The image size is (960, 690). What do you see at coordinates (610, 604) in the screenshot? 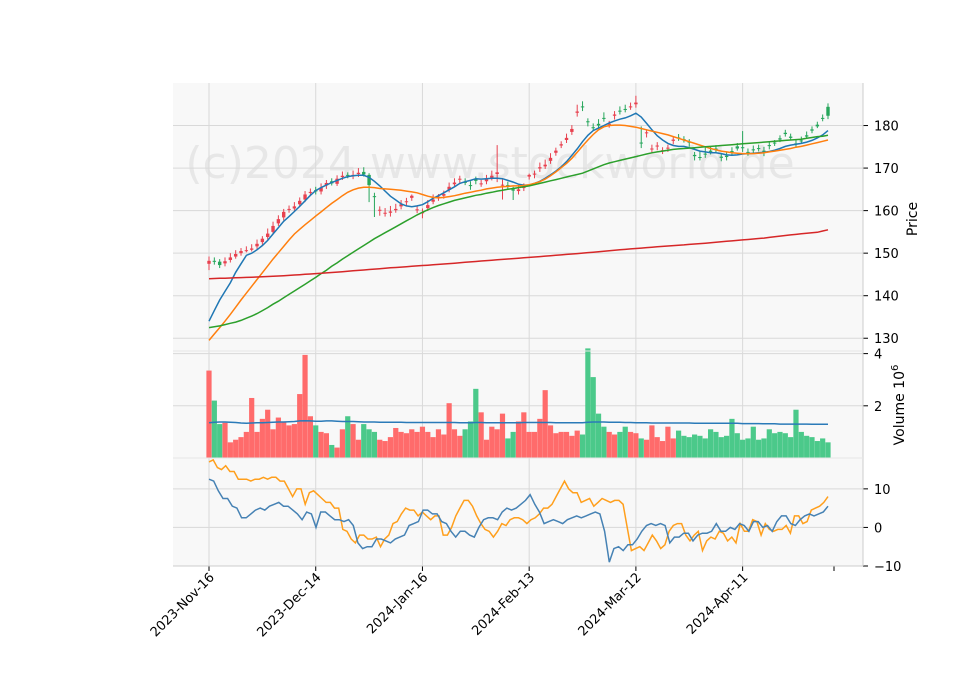
I see `x-tick-label: 2024-Mar-12` at bounding box center [610, 604].